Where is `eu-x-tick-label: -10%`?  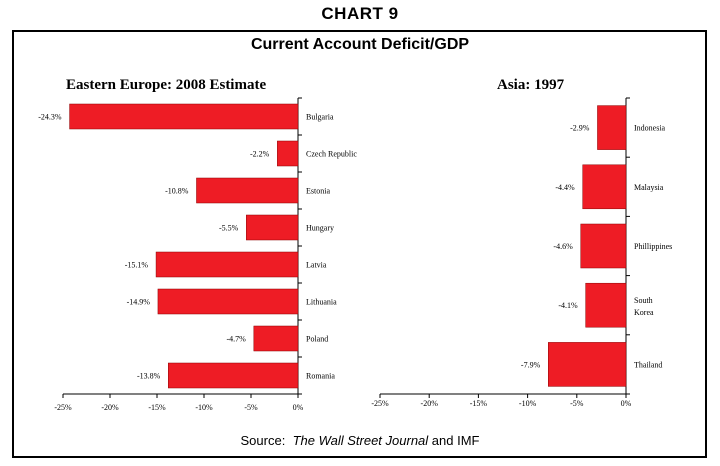 eu-x-tick-label: -10% is located at coordinates (204, 407).